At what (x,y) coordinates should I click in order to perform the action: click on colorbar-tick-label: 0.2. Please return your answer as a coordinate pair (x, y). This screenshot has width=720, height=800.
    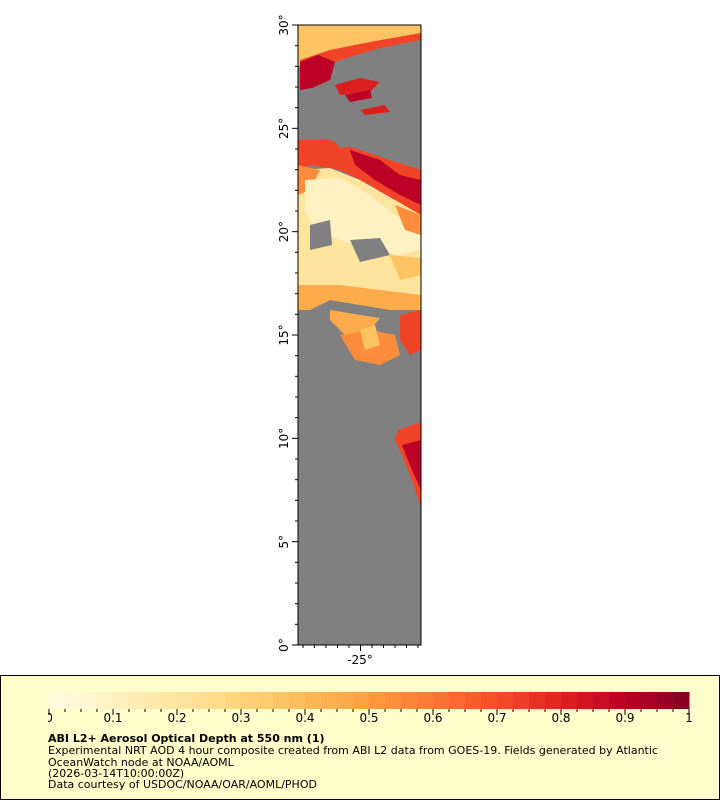
    Looking at the image, I should click on (176, 716).